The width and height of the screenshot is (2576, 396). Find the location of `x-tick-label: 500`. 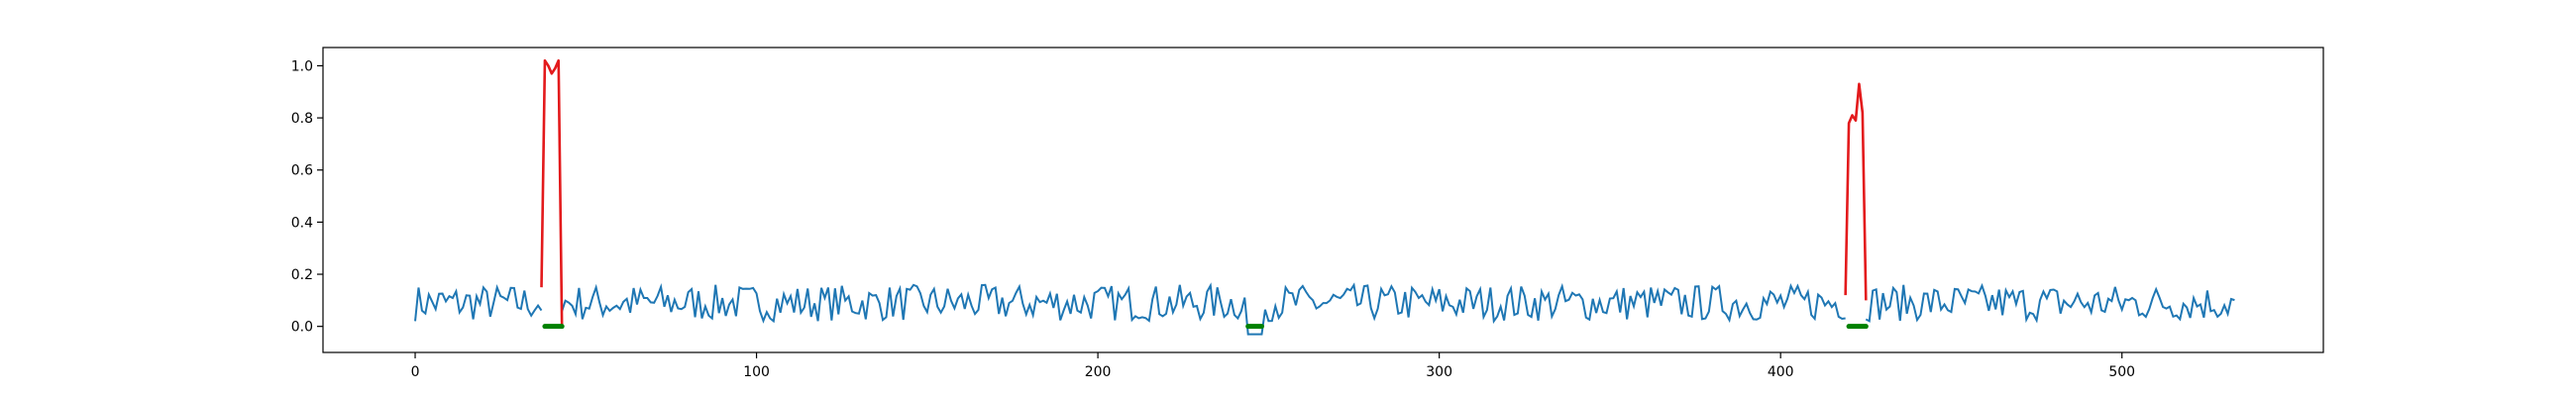

x-tick-label: 500 is located at coordinates (2121, 372).